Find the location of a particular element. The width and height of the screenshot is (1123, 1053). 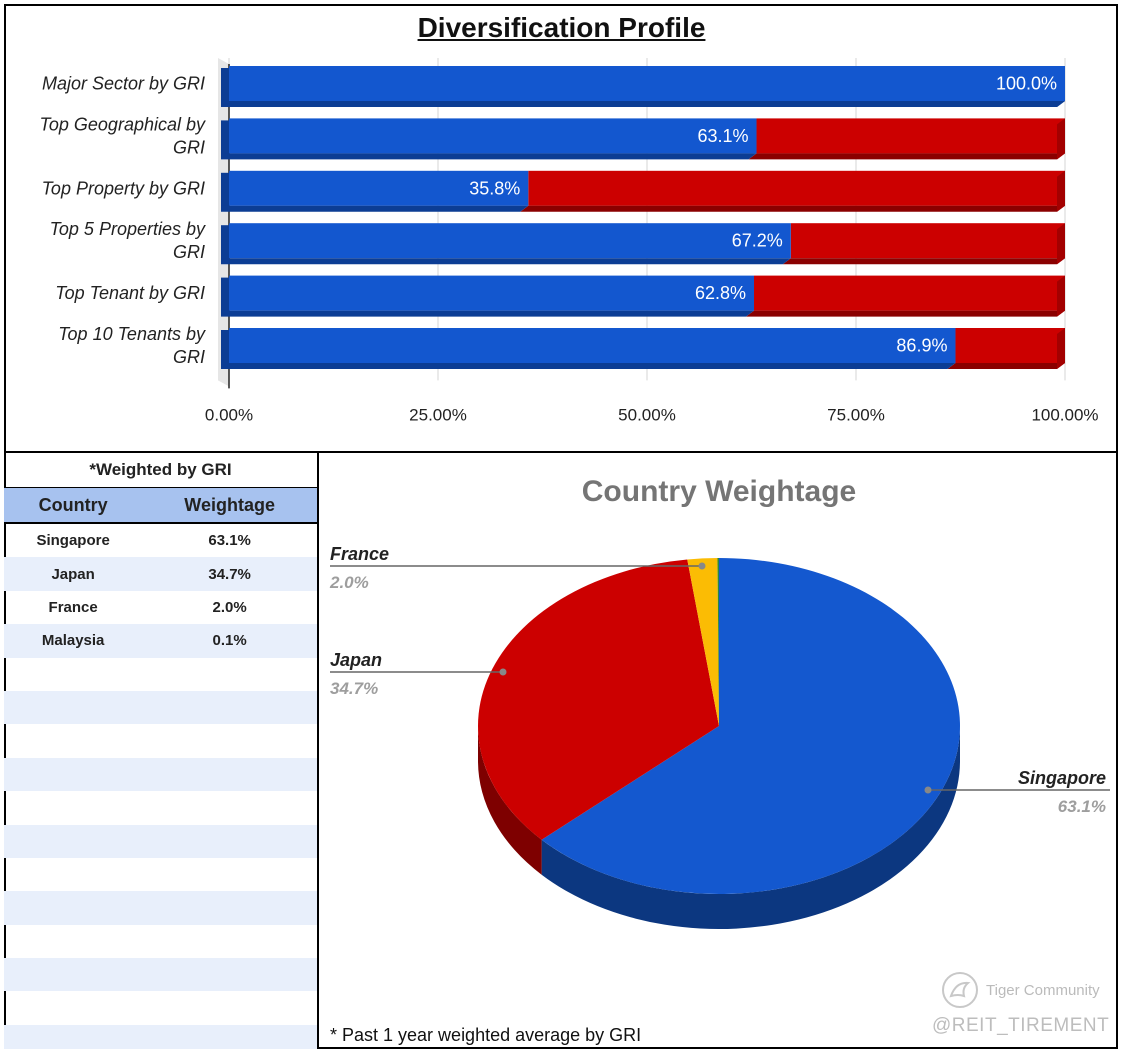

data-label: 35.8% is located at coordinates (494, 188).